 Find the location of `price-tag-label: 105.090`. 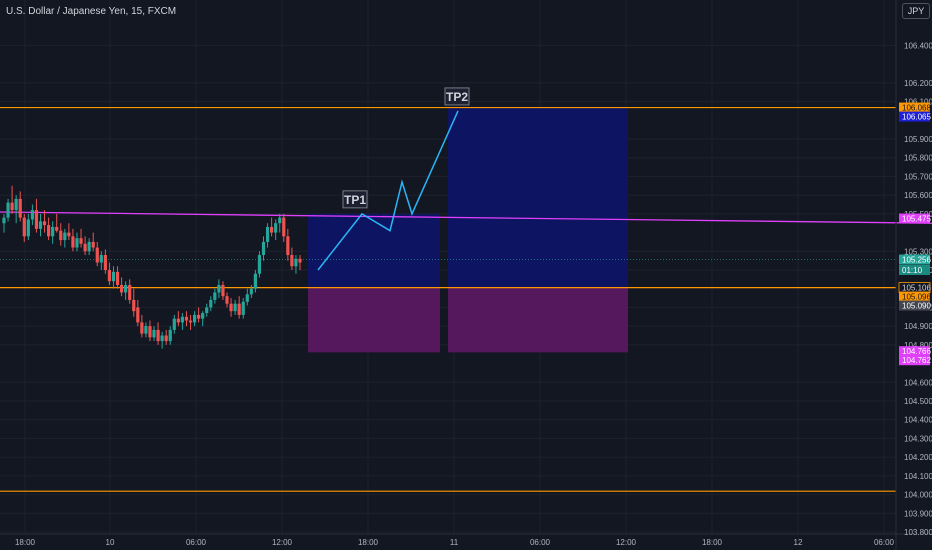

price-tag-label: 105.090 is located at coordinates (916, 306).